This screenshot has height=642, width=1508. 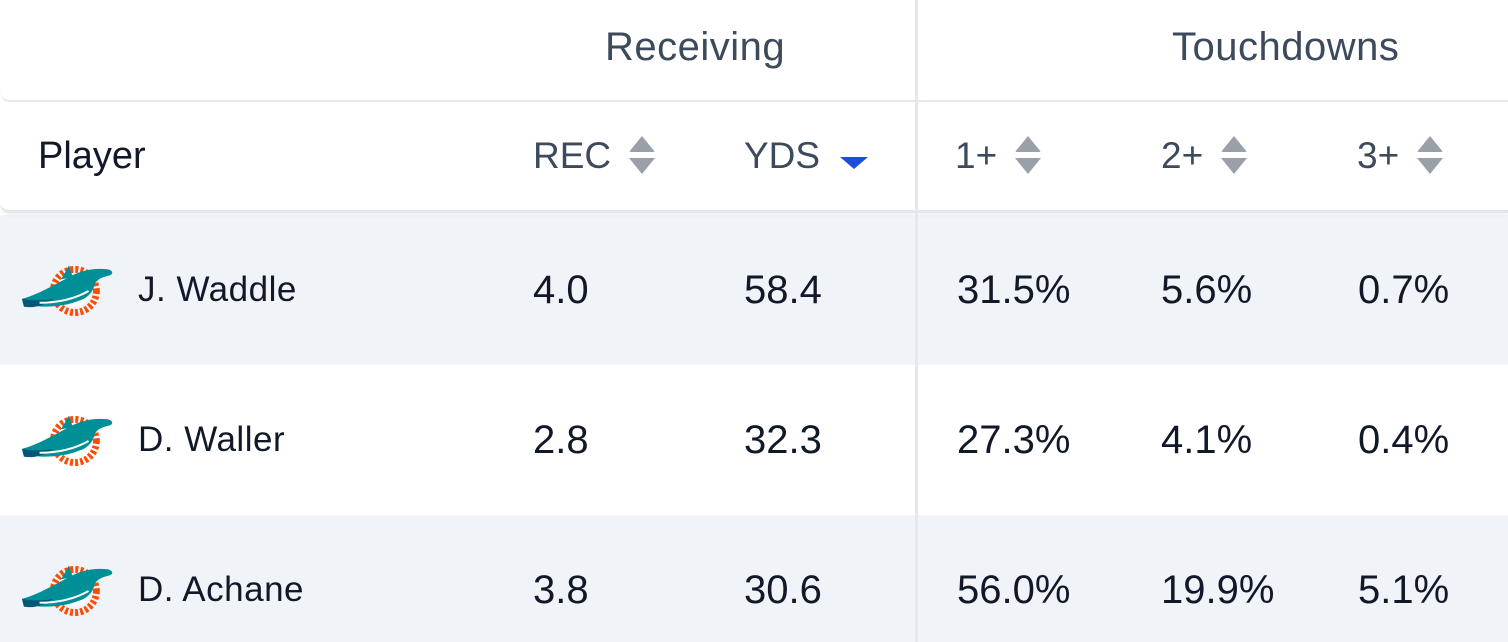 What do you see at coordinates (212, 439) in the screenshot?
I see `player-name: D. Waller` at bounding box center [212, 439].